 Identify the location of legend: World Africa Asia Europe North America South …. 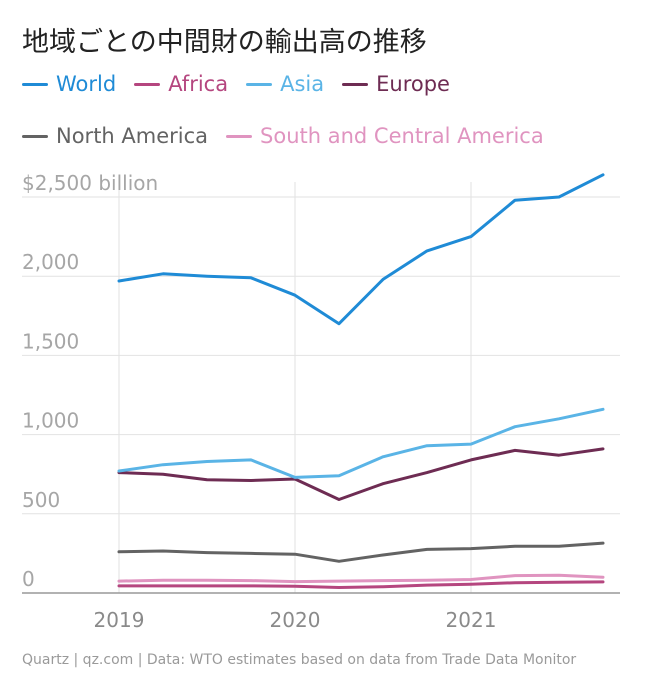
(322, 110).